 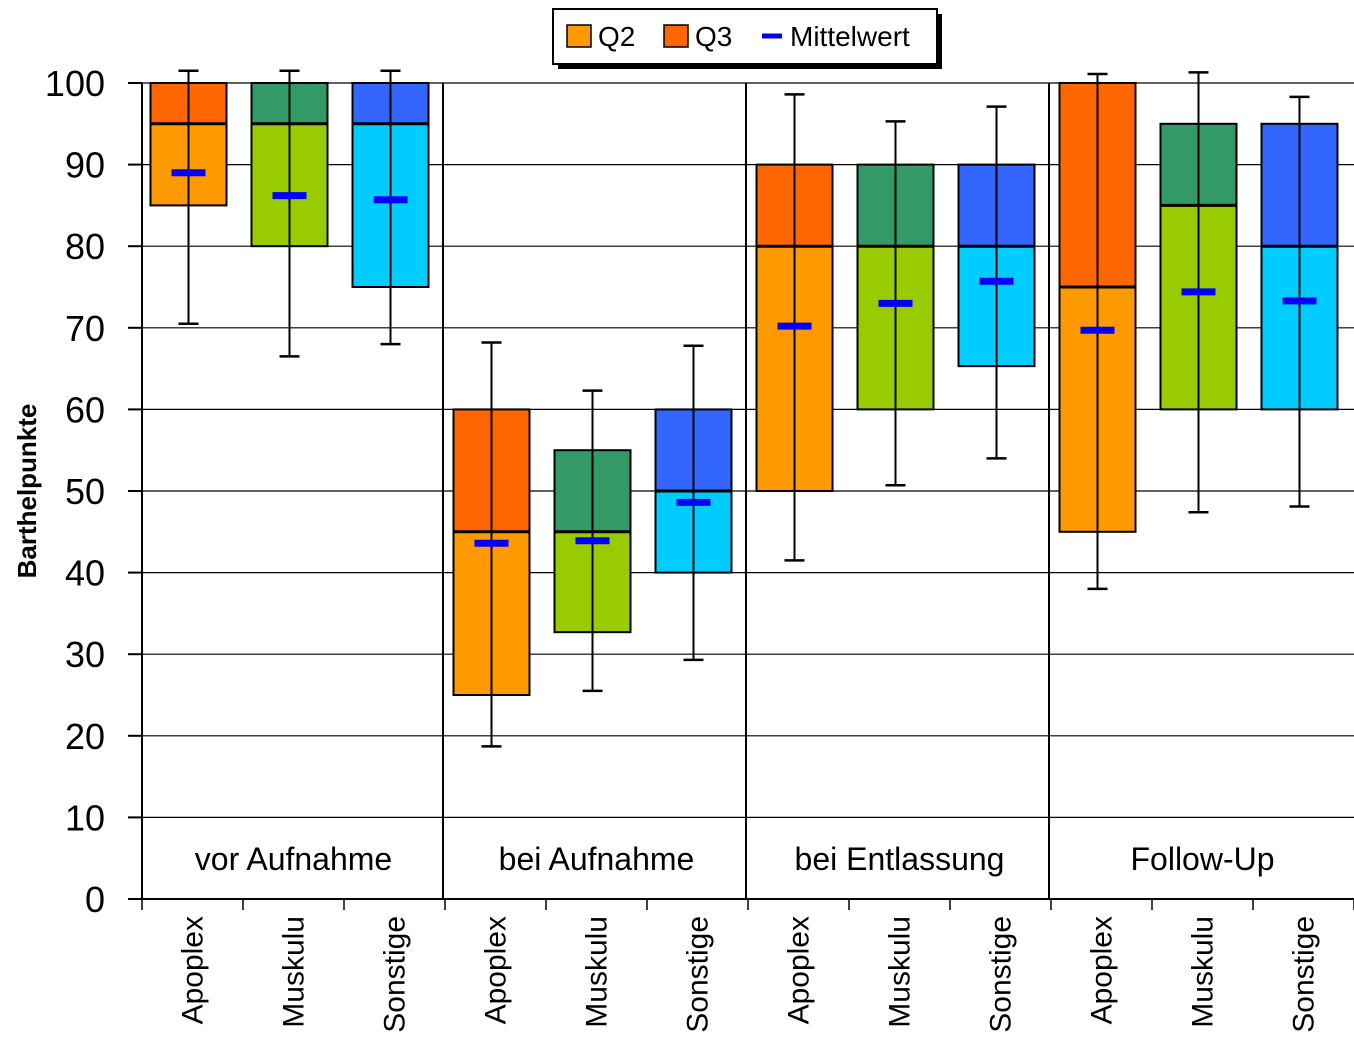 What do you see at coordinates (597, 859) in the screenshot?
I see `group-label: bei Aufnahme` at bounding box center [597, 859].